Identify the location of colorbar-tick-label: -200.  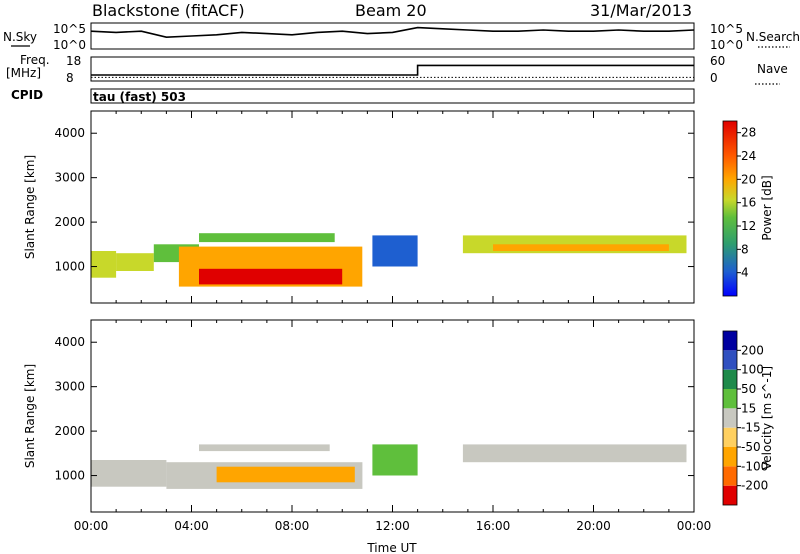
(754, 486).